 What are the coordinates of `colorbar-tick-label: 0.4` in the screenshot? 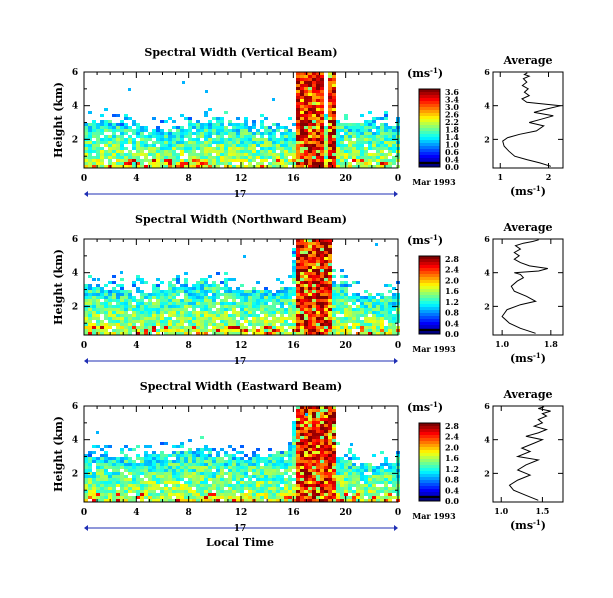 It's located at (452, 160).